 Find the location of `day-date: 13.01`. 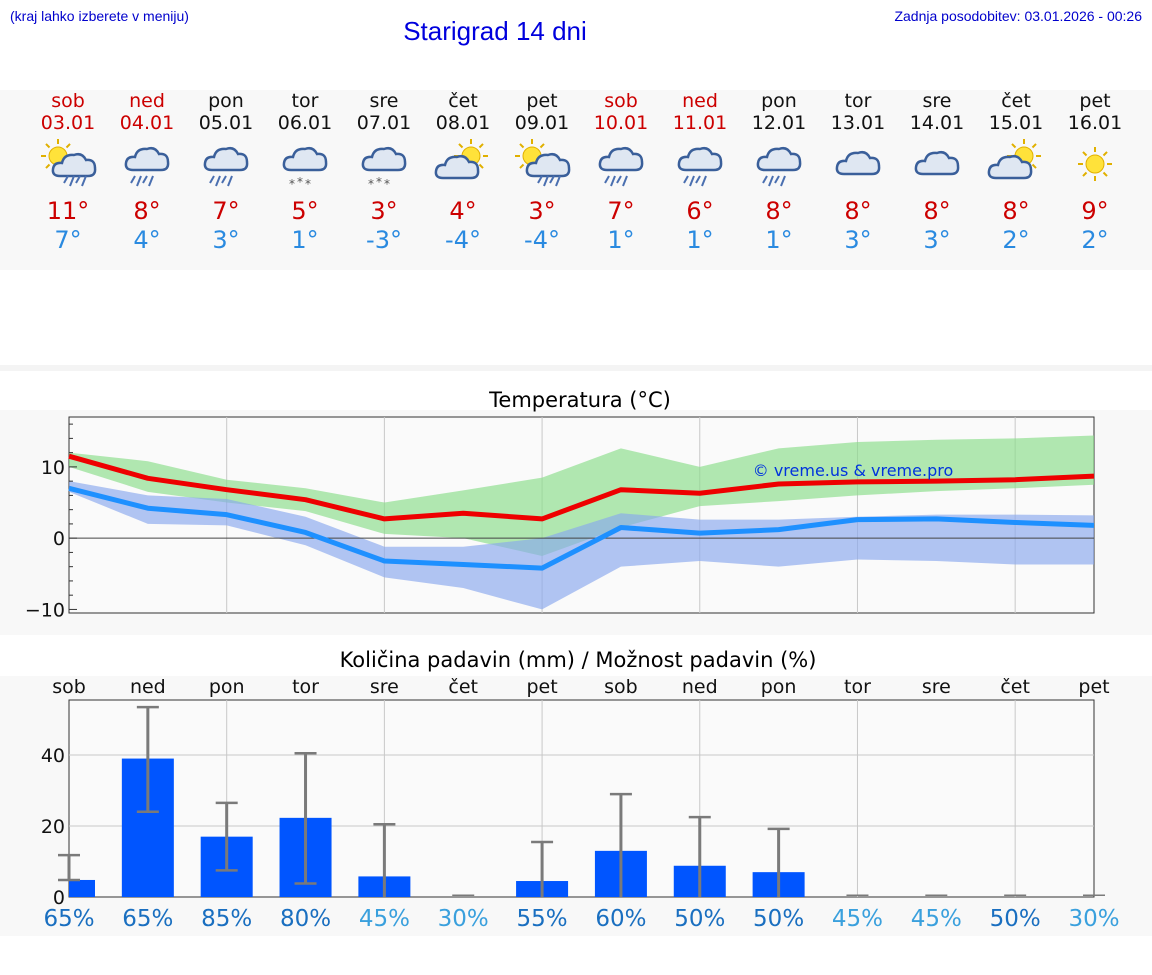

day-date: 13.01 is located at coordinates (858, 123).